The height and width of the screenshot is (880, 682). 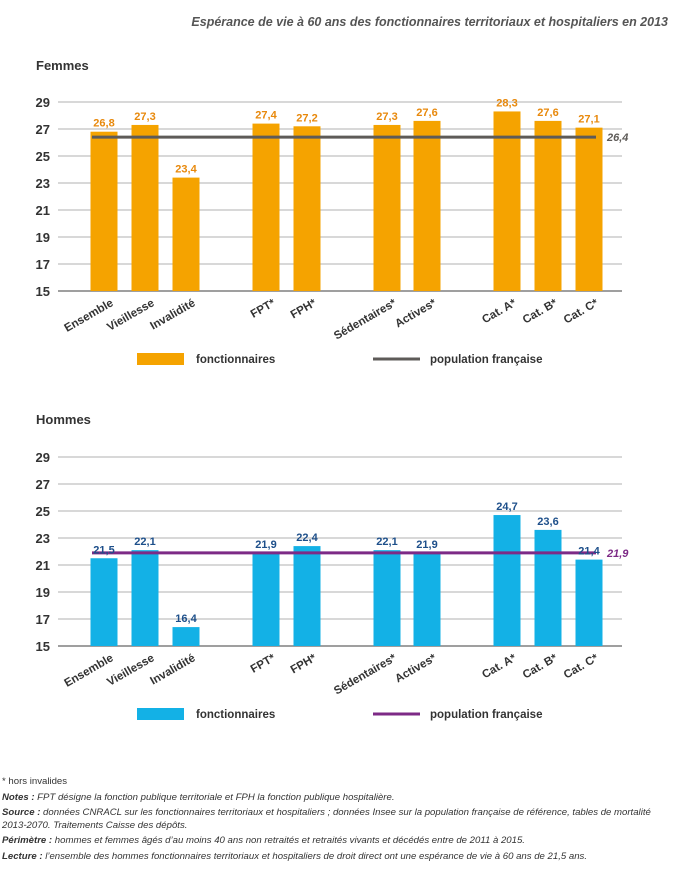 What do you see at coordinates (103, 550) in the screenshot?
I see `data-label: 21,5` at bounding box center [103, 550].